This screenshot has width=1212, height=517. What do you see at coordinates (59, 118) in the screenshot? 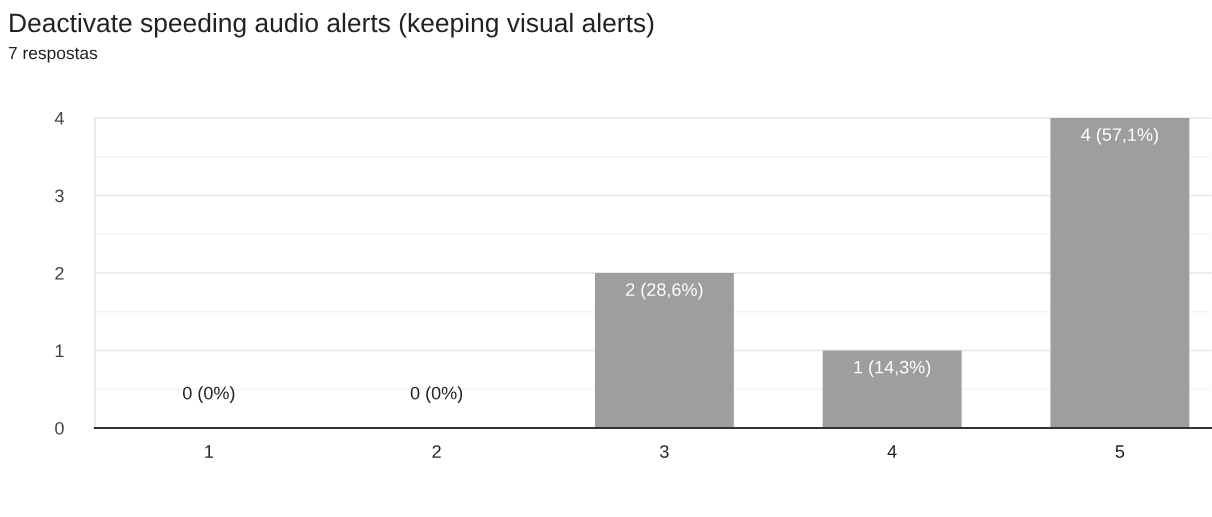
I see `y-tick-label: 4` at bounding box center [59, 118].